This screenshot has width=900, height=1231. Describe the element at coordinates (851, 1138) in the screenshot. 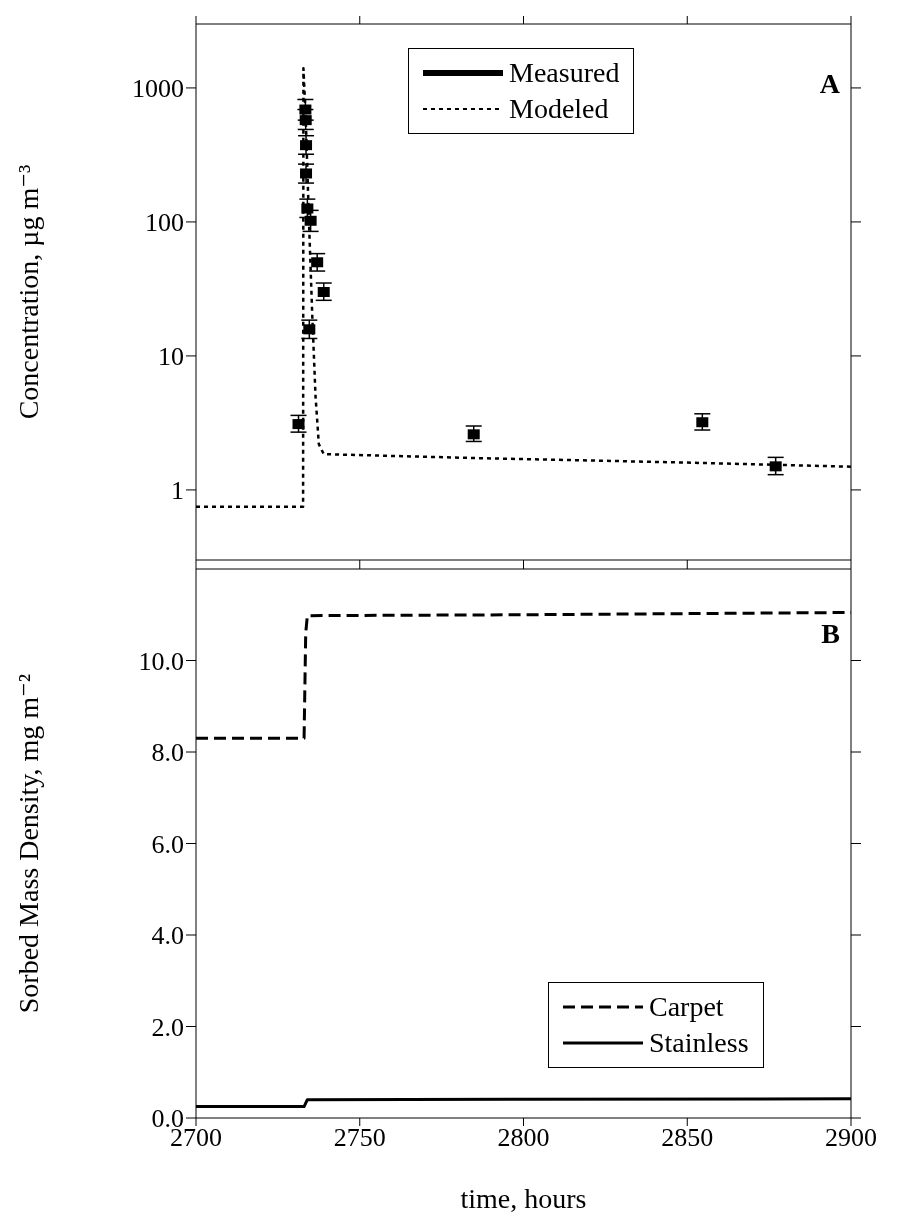

I see `x-tick-label: 2900` at that location.